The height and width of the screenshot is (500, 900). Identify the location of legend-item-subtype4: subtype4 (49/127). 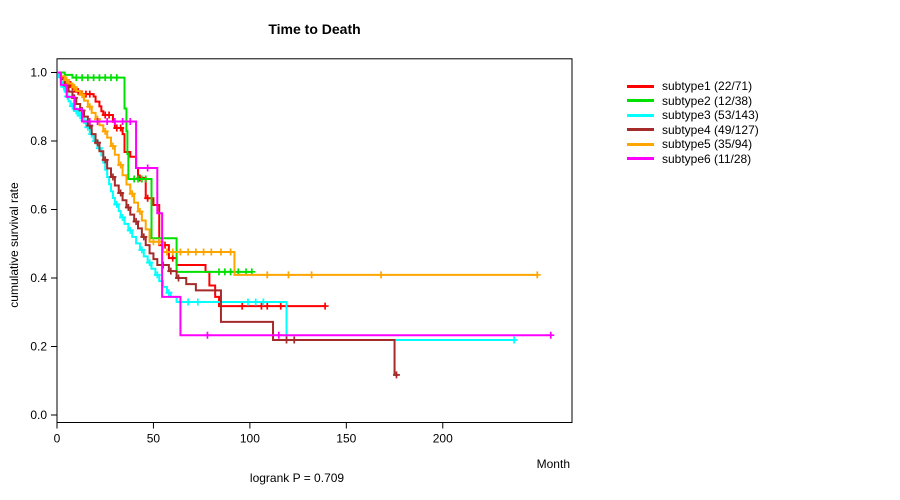
(693, 130).